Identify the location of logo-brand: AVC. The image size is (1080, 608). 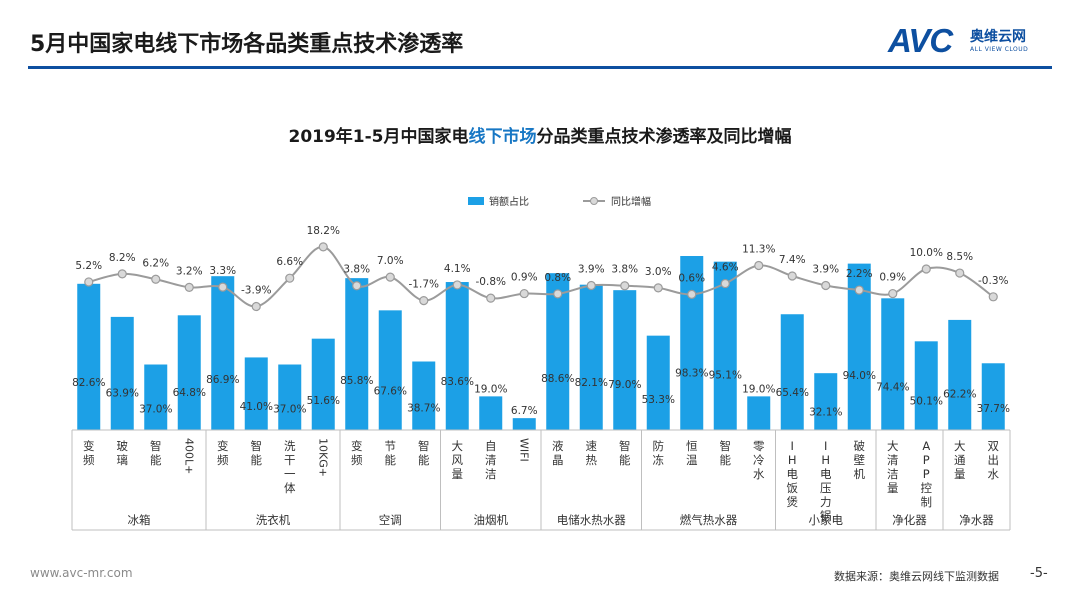
(920, 40).